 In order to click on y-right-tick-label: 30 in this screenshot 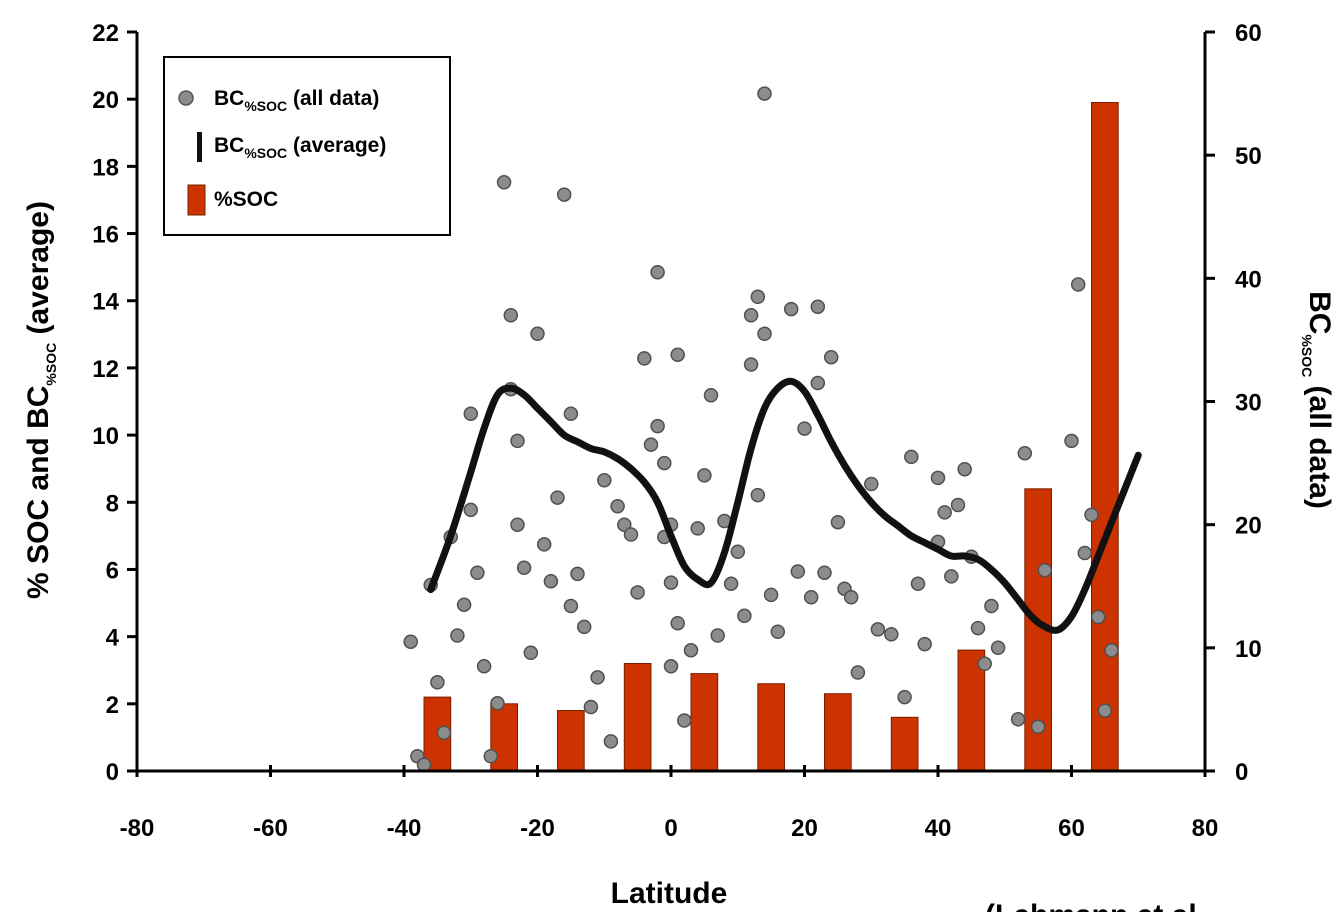, I will do `click(1248, 403)`.